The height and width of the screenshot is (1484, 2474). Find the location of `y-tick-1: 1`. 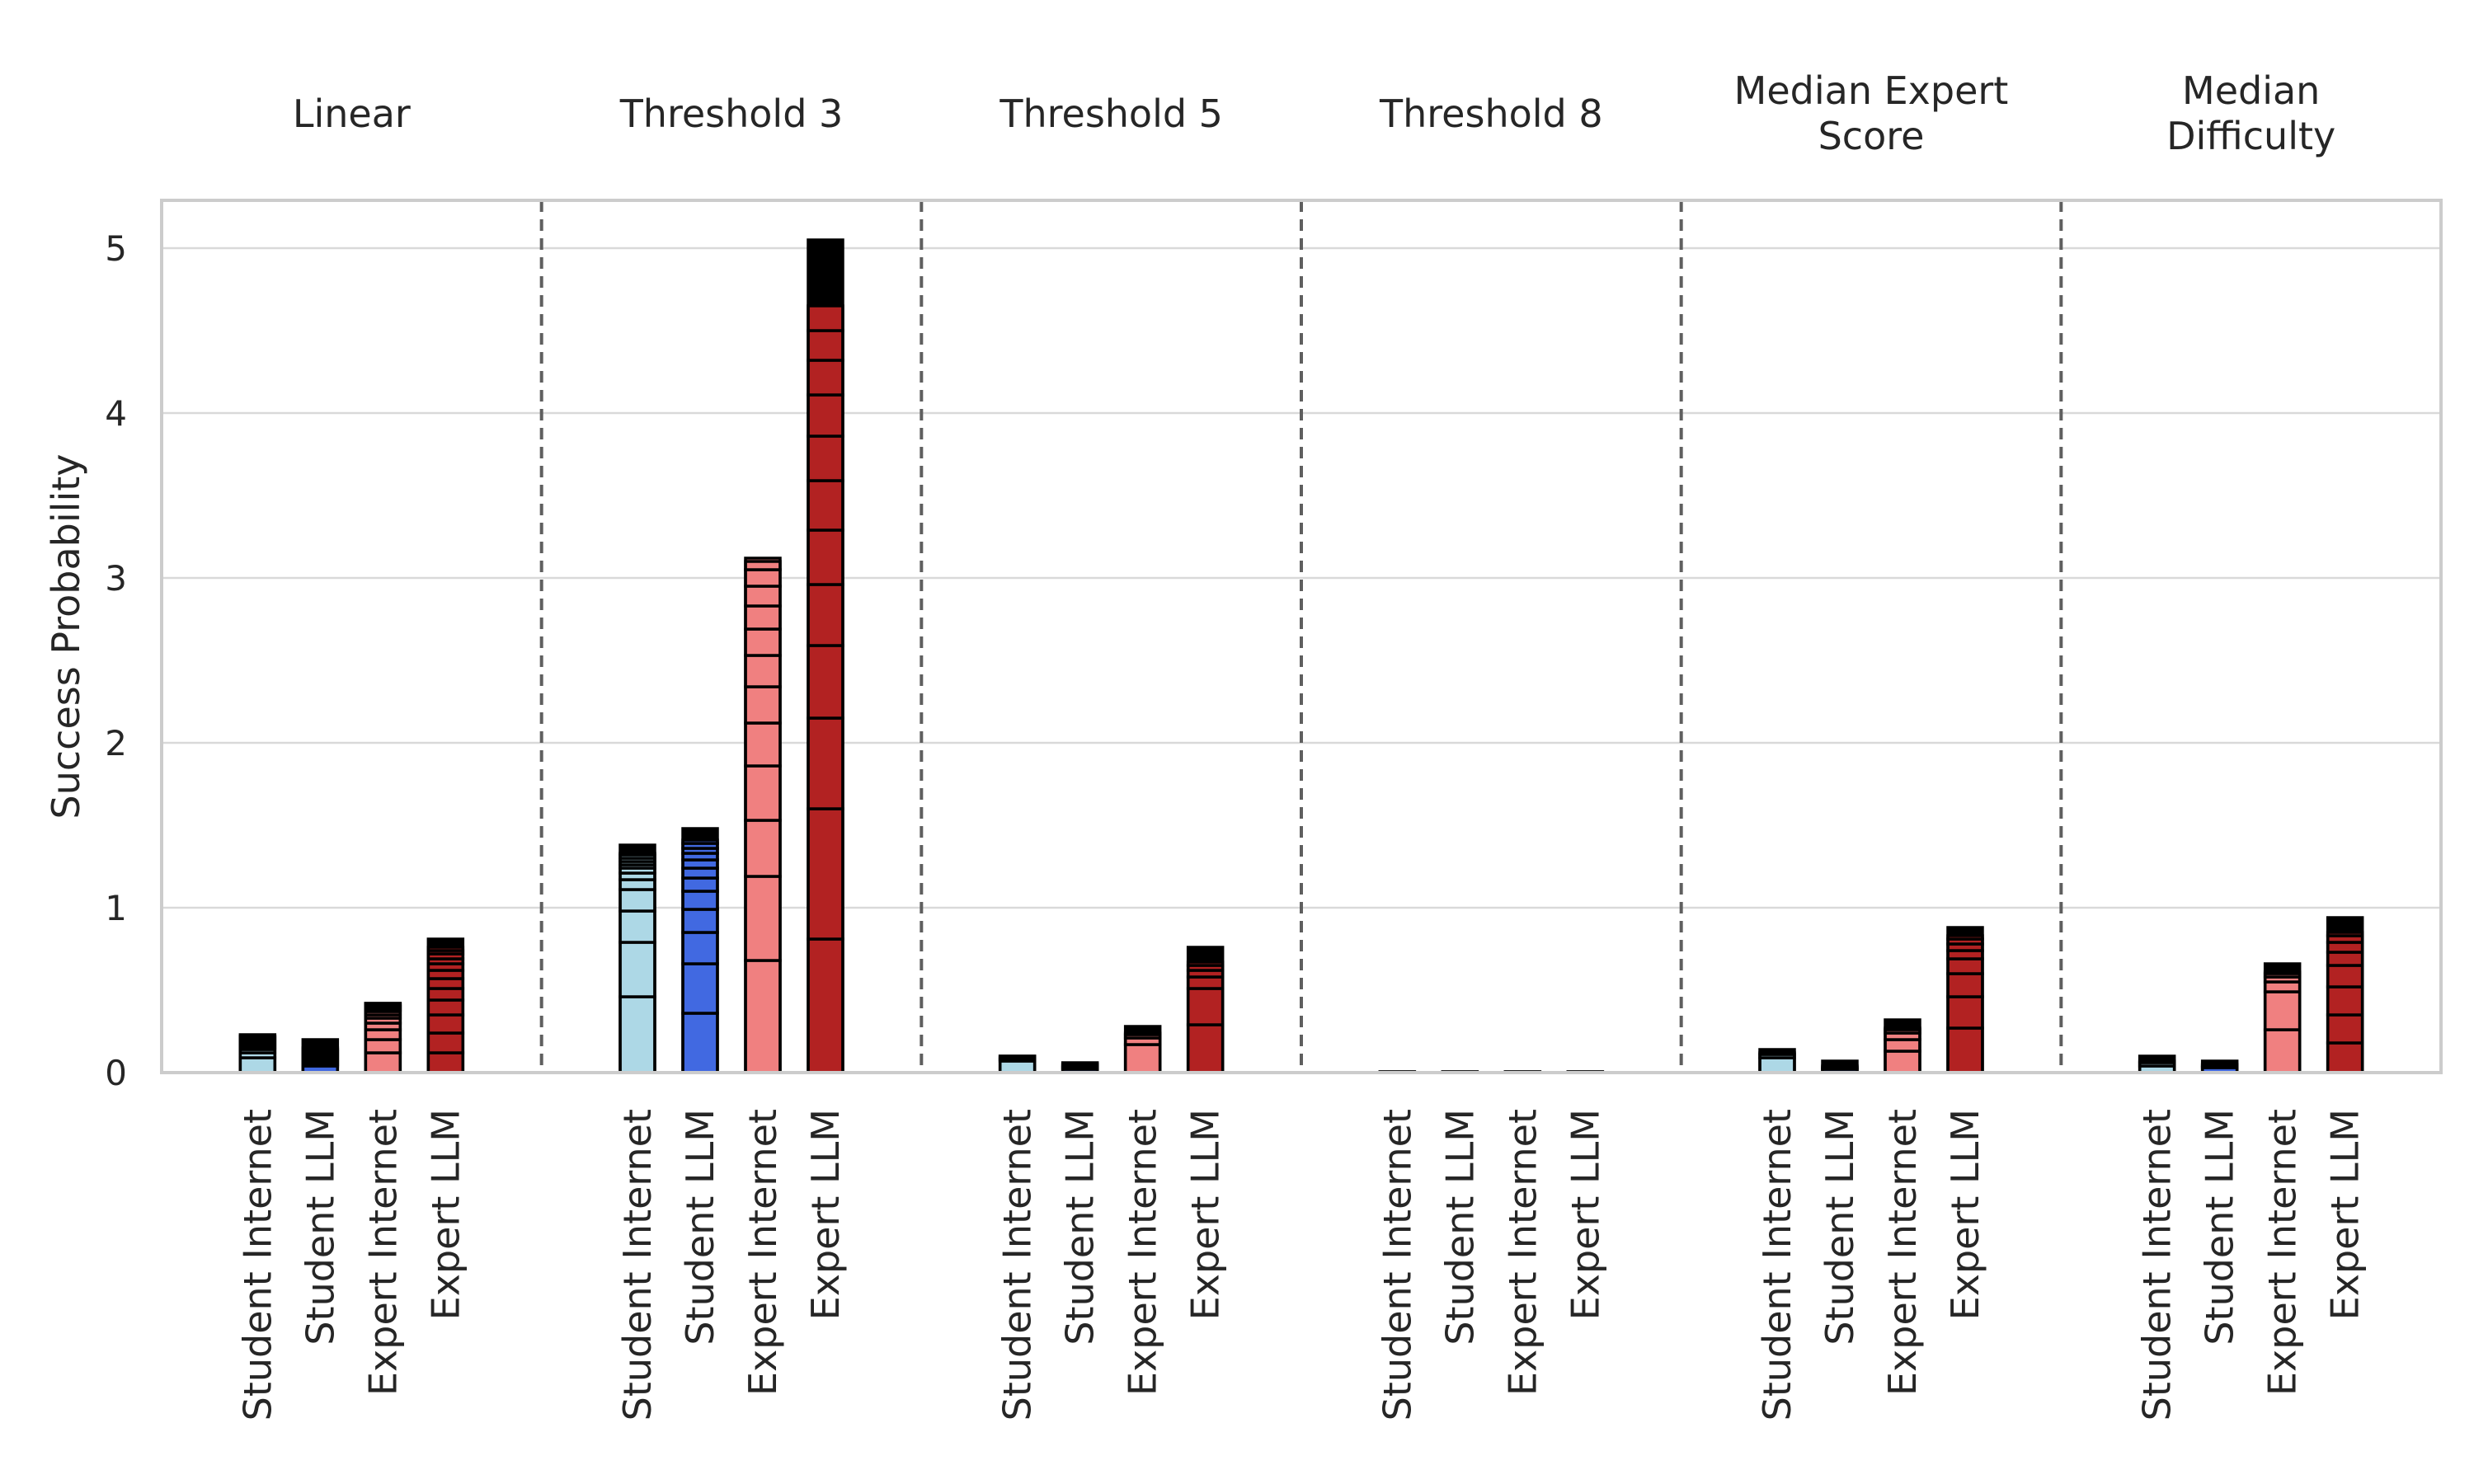

y-tick-1: 1 is located at coordinates (116, 908).